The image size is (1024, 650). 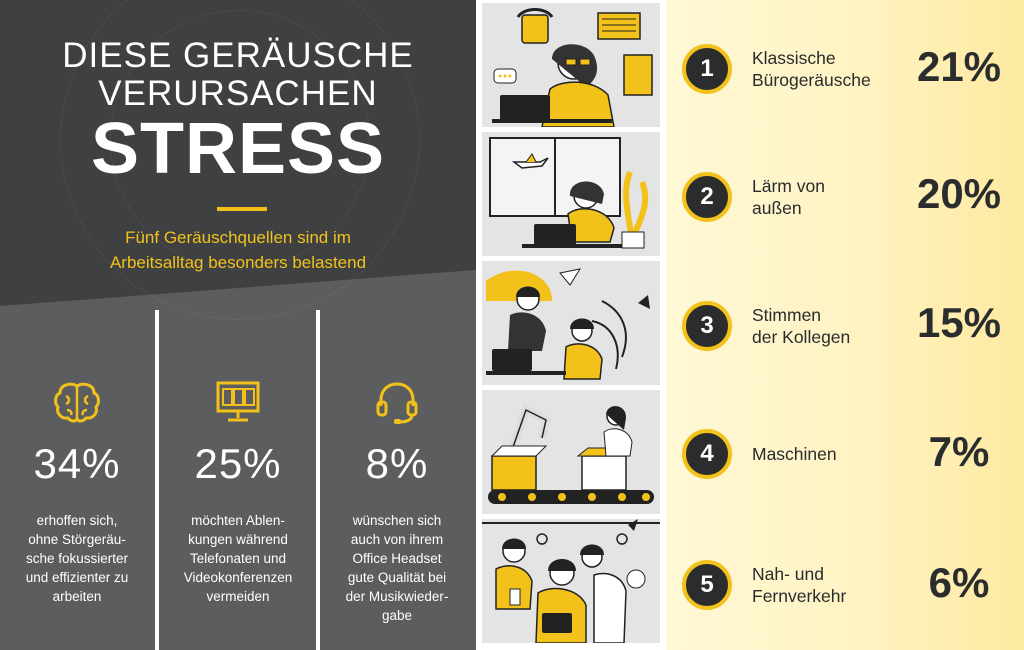 I want to click on rank-badge: 3, so click(x=707, y=326).